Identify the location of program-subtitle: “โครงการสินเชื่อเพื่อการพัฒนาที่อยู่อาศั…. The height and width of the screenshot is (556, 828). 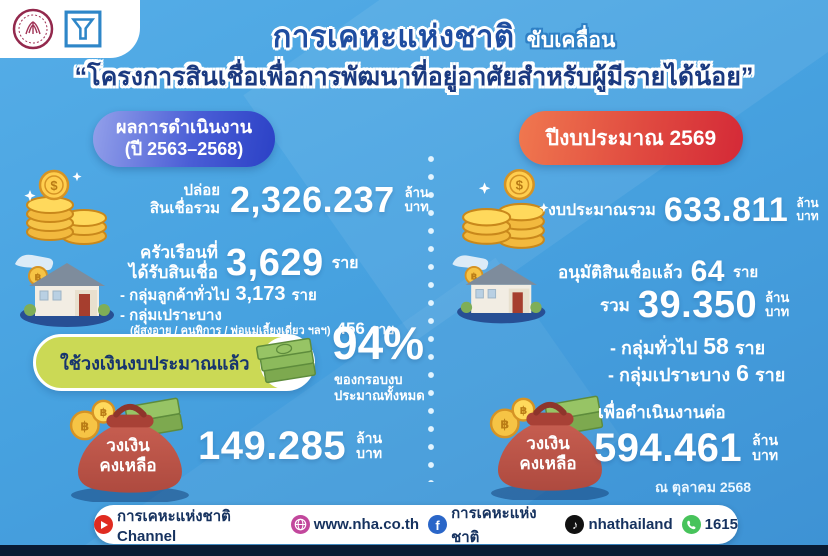
(414, 77).